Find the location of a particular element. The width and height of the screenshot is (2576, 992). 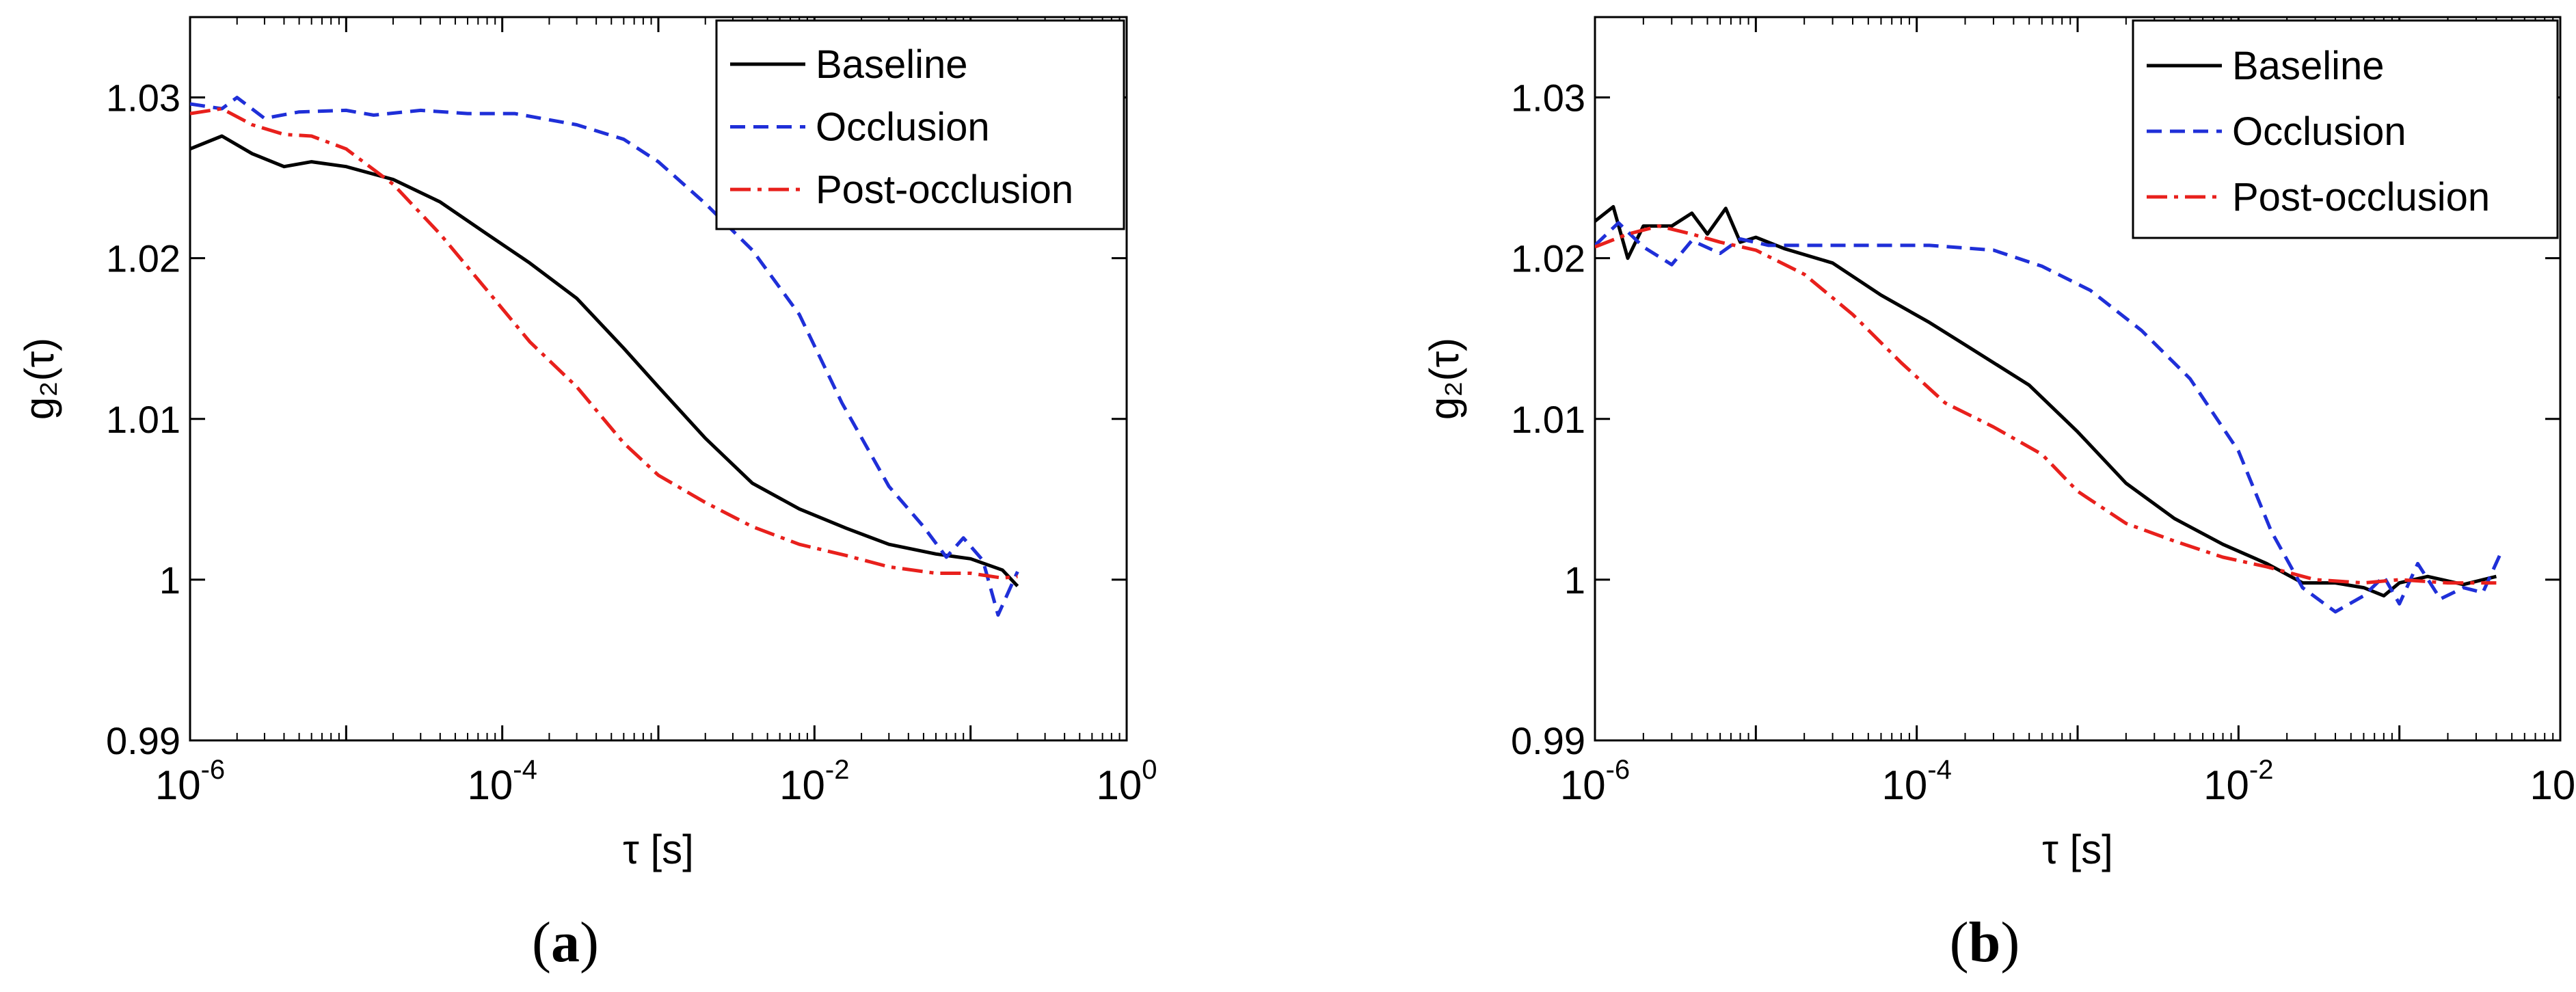

series-line-post-occlusion is located at coordinates (2046, 404).